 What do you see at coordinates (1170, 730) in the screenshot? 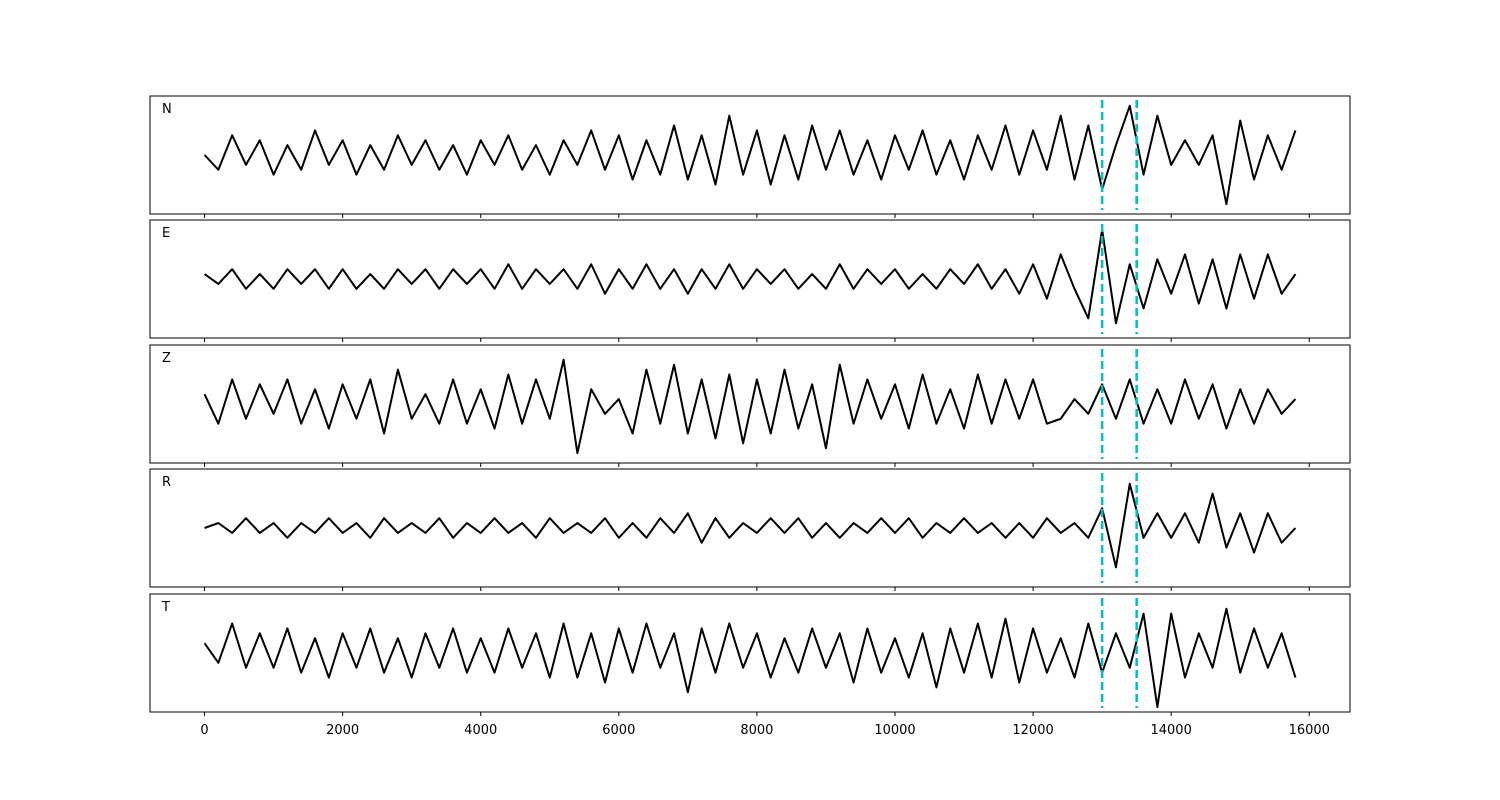
I see `x-tick-label: 14000` at bounding box center [1170, 730].